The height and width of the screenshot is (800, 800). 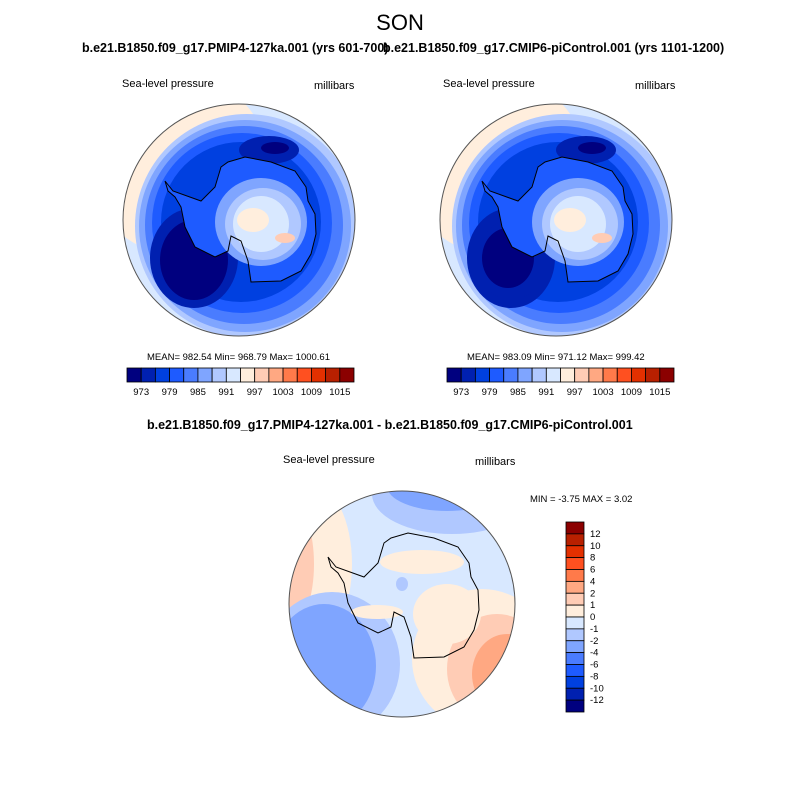 I want to click on colorbar-tick-label: -4, so click(x=594, y=653).